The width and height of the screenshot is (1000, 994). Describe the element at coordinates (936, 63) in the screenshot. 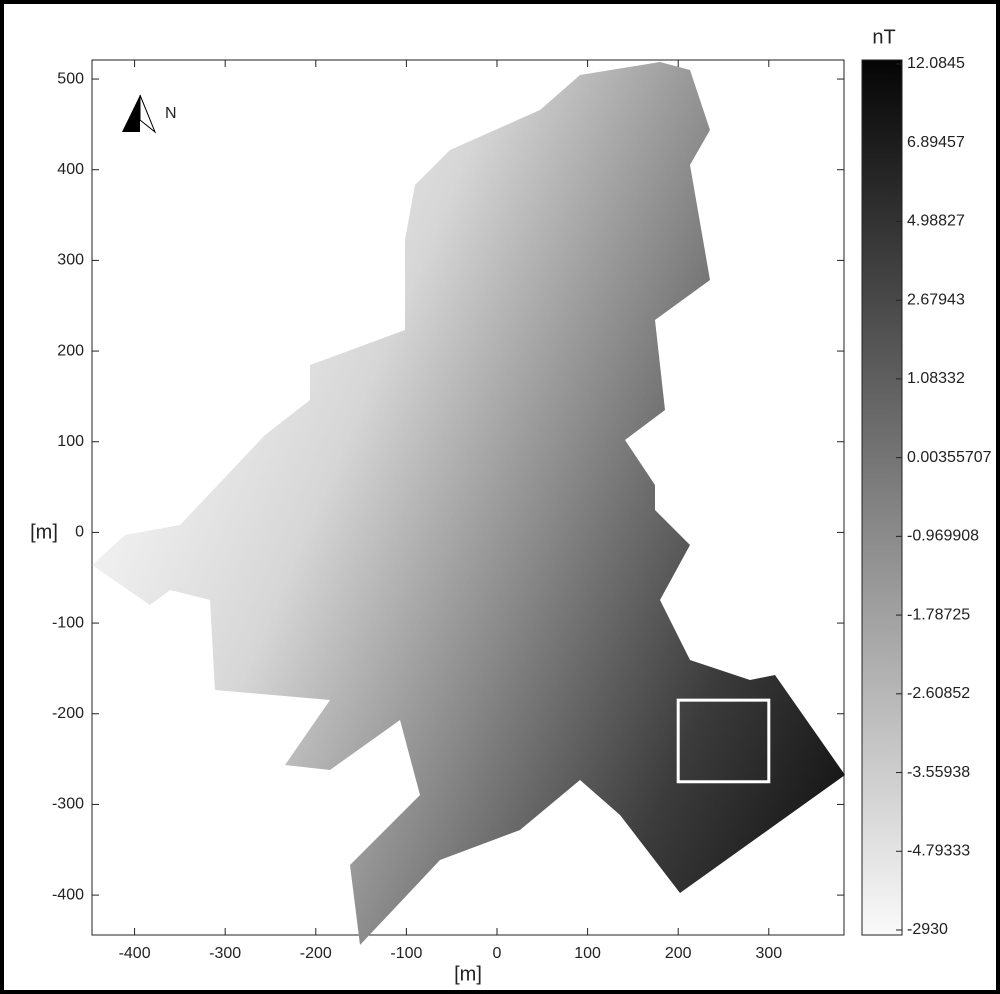

I see `colorbar-tick-label: 12.0845` at that location.